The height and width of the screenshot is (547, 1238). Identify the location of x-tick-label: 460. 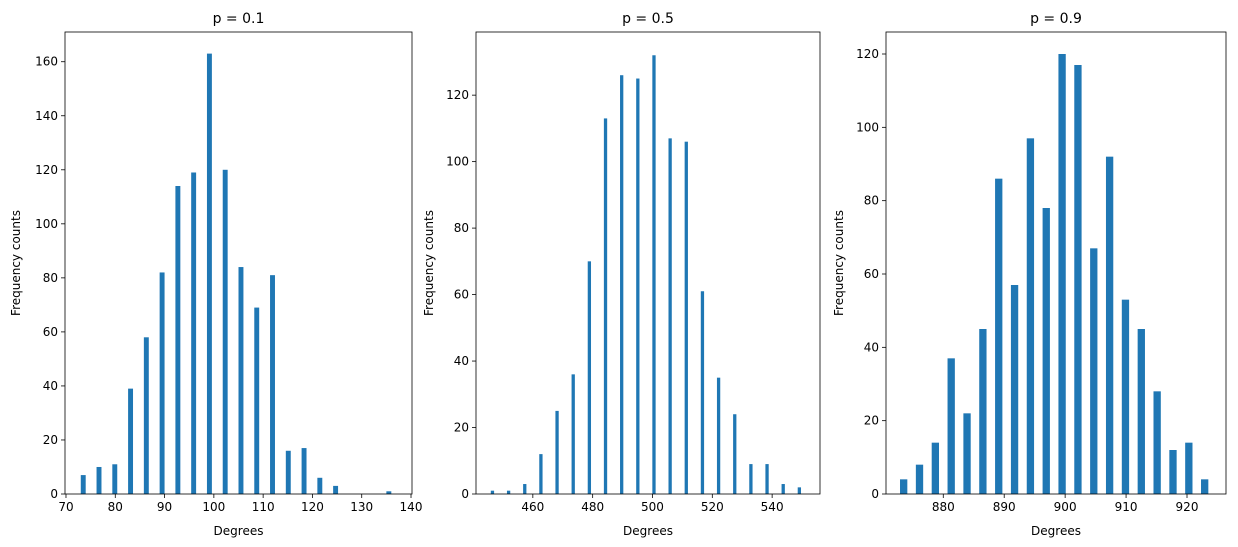
(532, 507).